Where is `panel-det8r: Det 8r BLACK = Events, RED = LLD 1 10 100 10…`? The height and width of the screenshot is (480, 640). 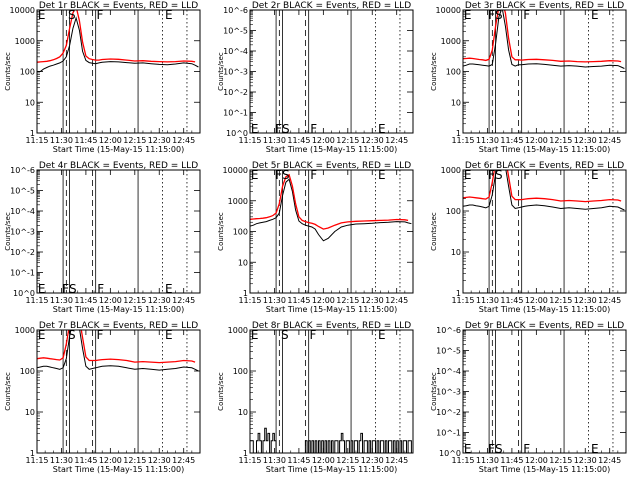 panel-det8r: Det 8r BLACK = Events, RED = LLD 1 10 100 10… is located at coordinates (315, 397).